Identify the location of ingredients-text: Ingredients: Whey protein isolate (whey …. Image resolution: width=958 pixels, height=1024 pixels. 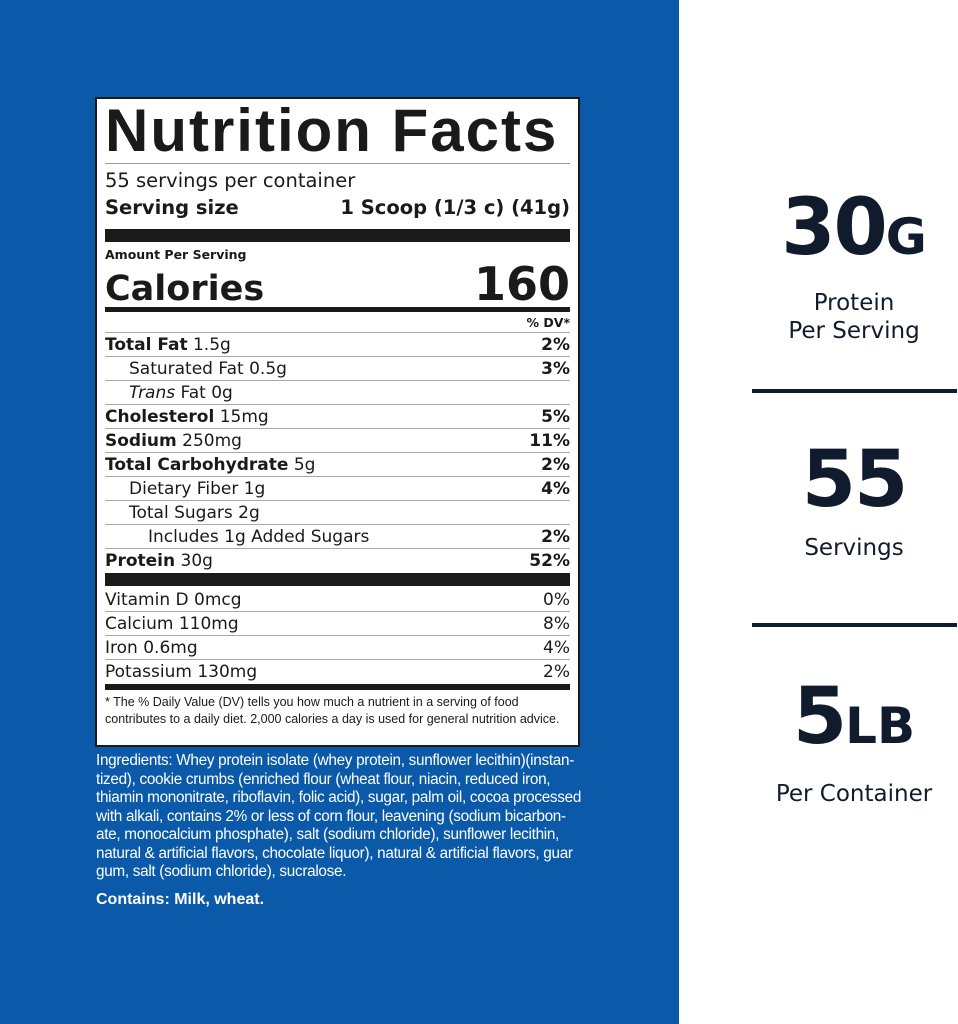
(339, 816).